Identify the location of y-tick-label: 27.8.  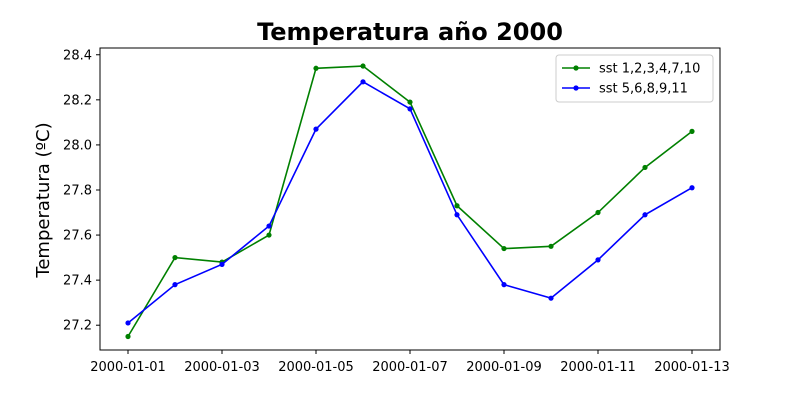
(77, 190).